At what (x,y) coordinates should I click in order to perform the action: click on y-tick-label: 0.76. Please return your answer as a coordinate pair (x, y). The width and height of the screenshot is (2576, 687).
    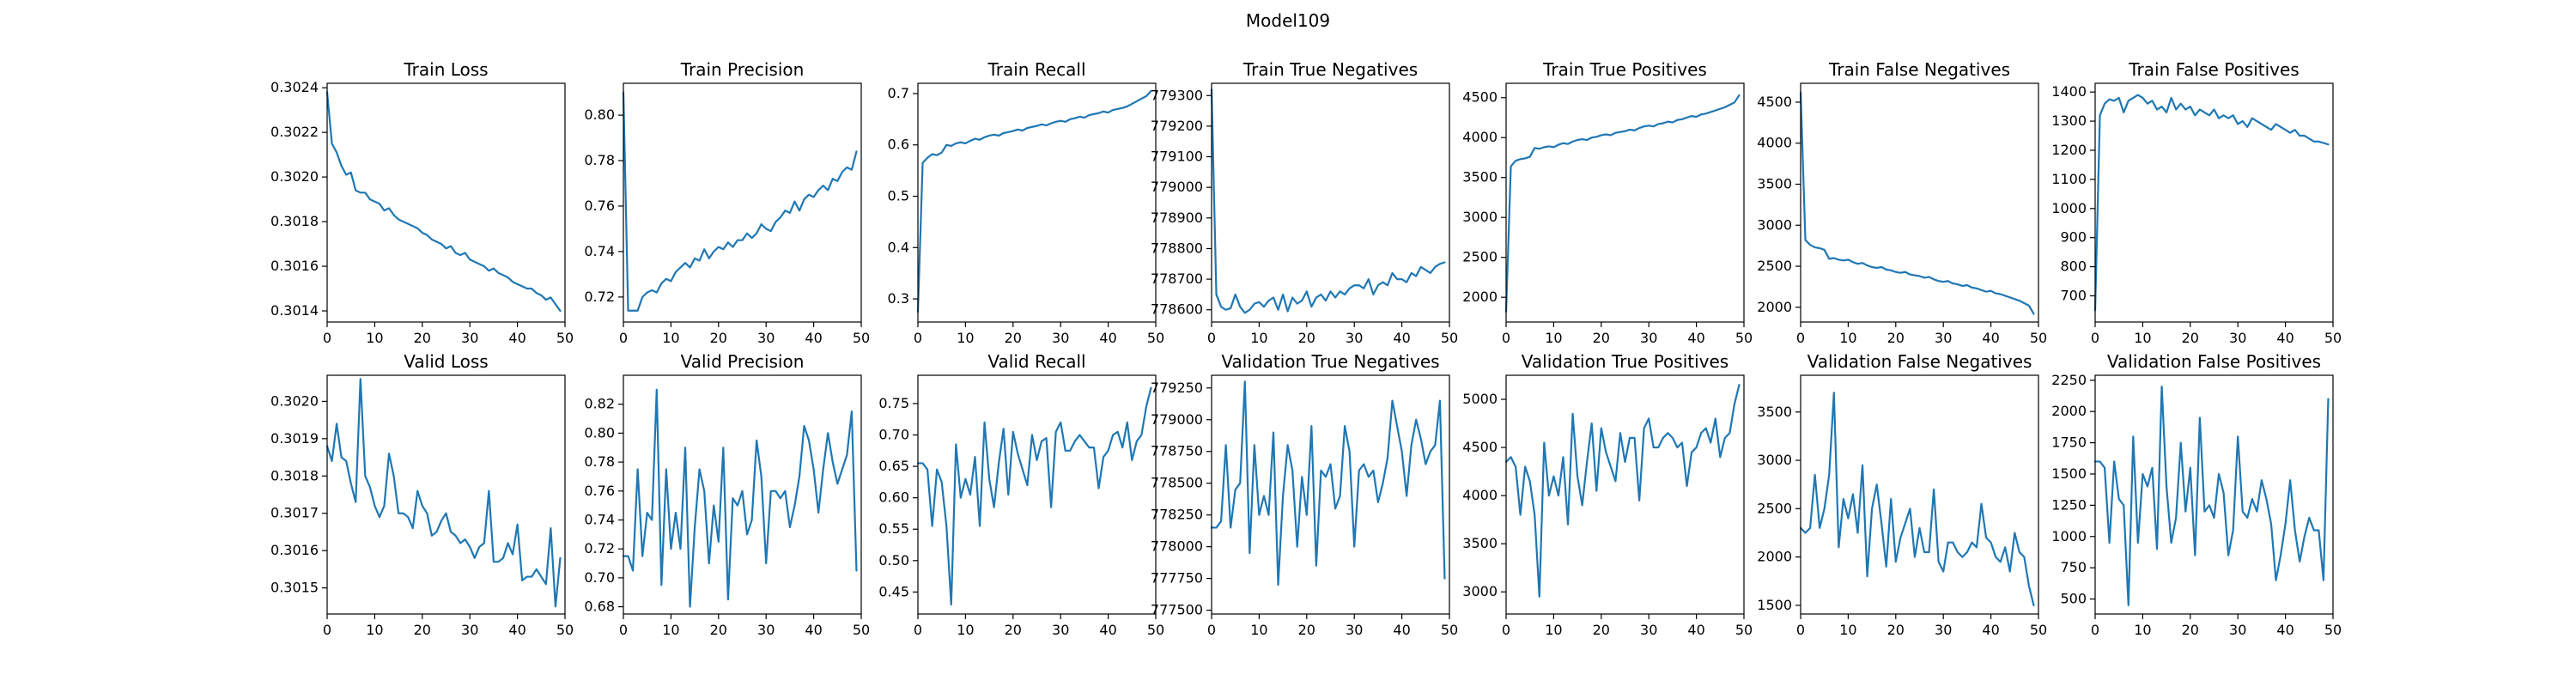
    Looking at the image, I should click on (599, 206).